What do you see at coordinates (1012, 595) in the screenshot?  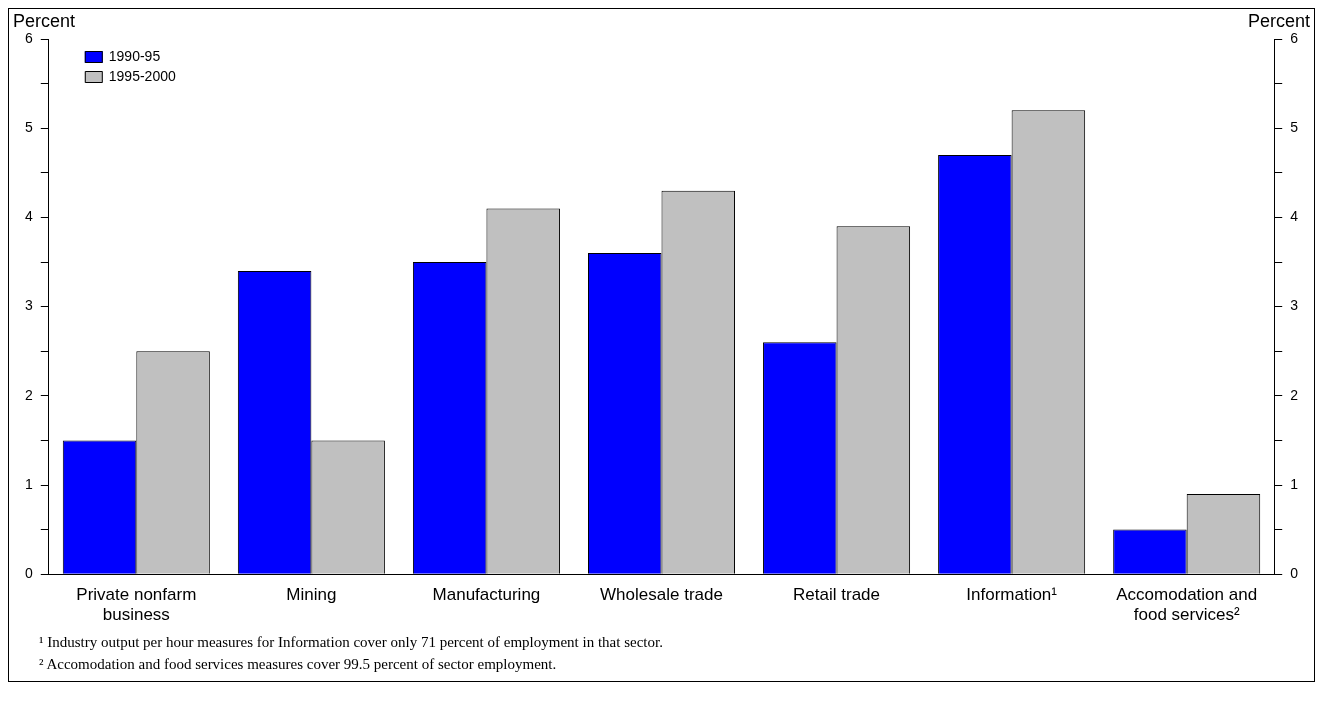 I see `x-tick-label: Information¹` at bounding box center [1012, 595].